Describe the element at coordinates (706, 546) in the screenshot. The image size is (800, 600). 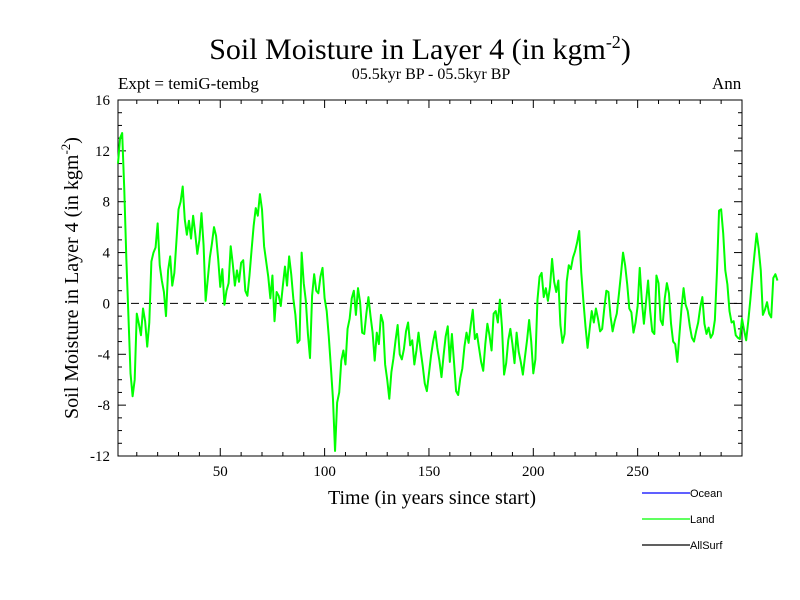
I see `legend-allsurf-label: AllSurf` at that location.